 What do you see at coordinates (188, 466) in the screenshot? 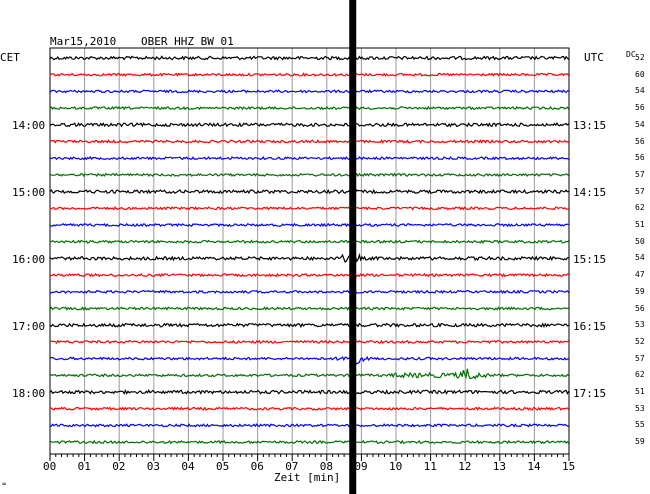
I see `minute-label: 04` at bounding box center [188, 466].